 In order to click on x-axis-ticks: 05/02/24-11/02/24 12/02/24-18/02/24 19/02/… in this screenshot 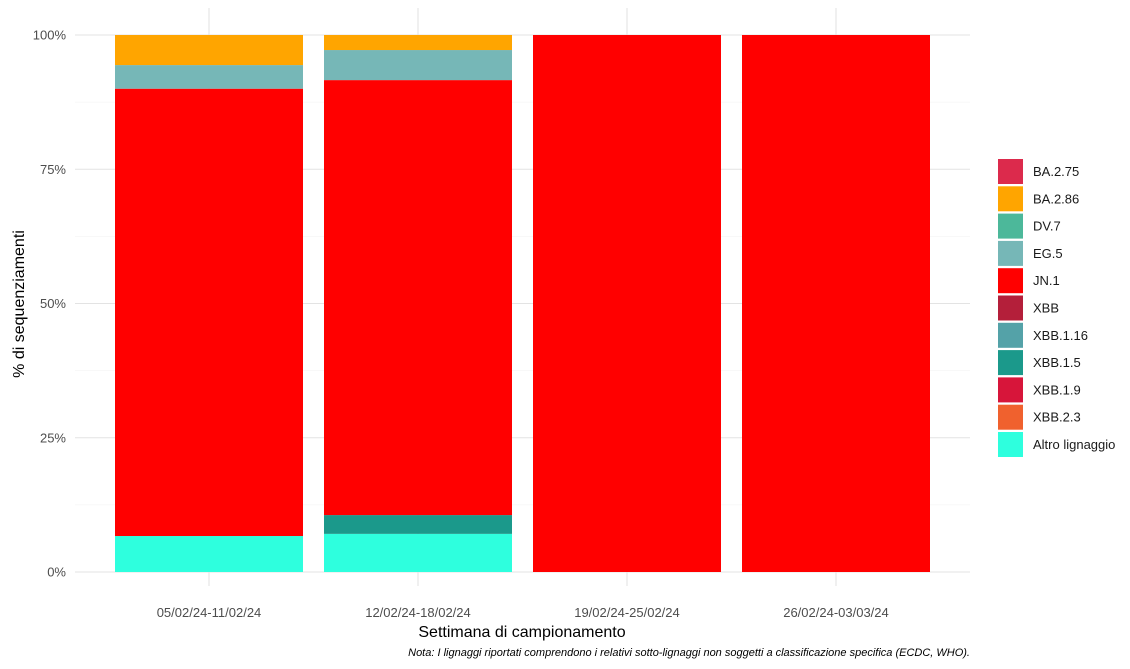, I will do `click(523, 612)`.